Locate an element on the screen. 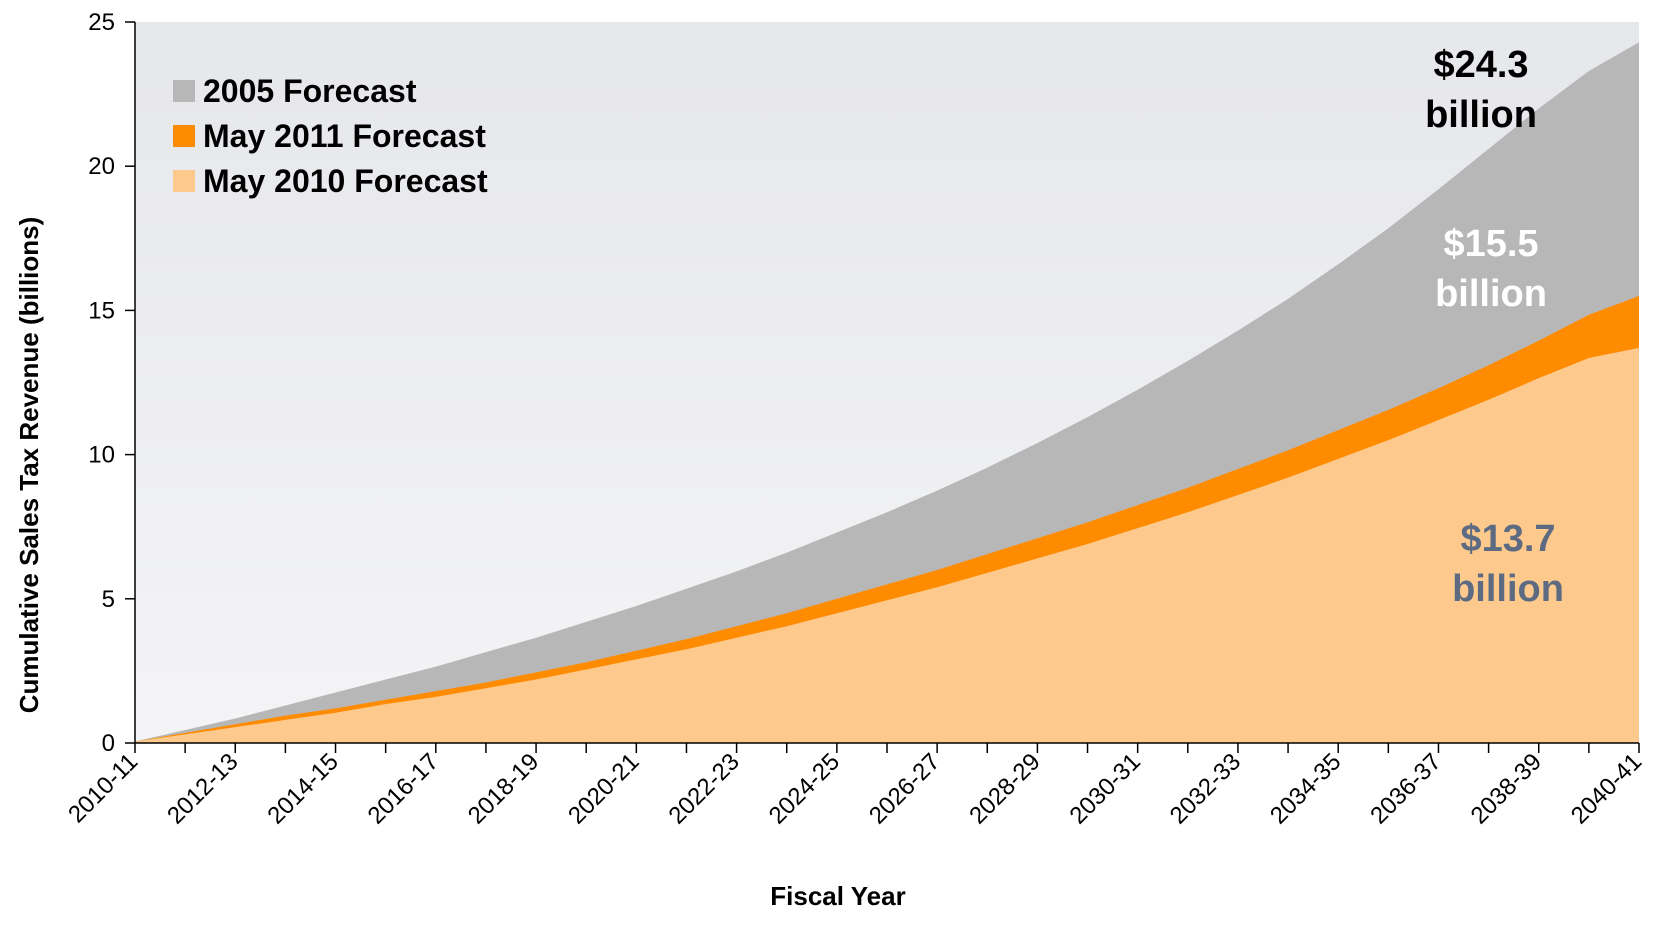 This screenshot has height=928, width=1654. x-tick-label: 2012-13 is located at coordinates (202, 788).